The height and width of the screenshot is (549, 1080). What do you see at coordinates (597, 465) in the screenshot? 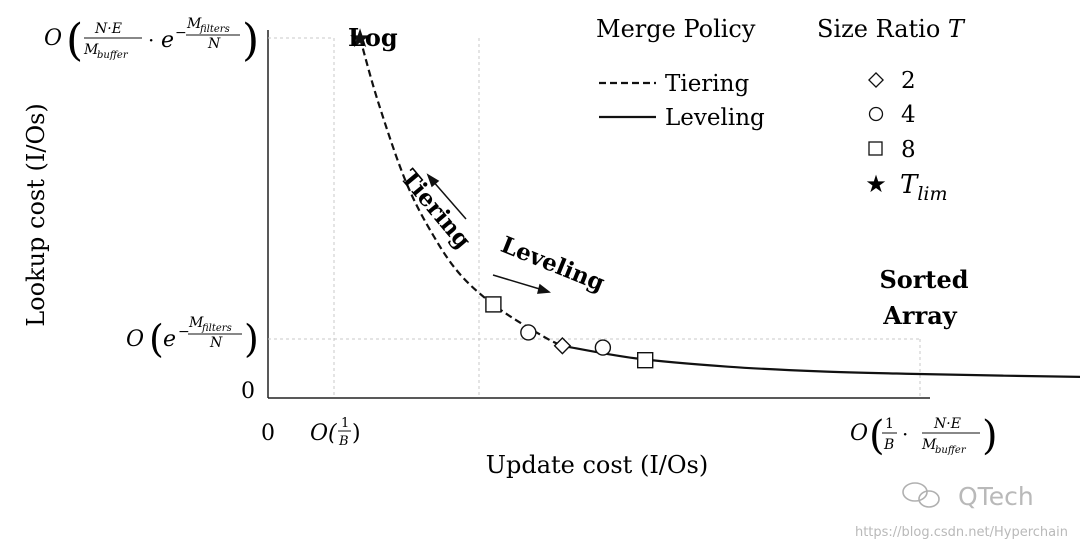
I see `x-axis-label: Update cost (I/Os)` at bounding box center [597, 465].